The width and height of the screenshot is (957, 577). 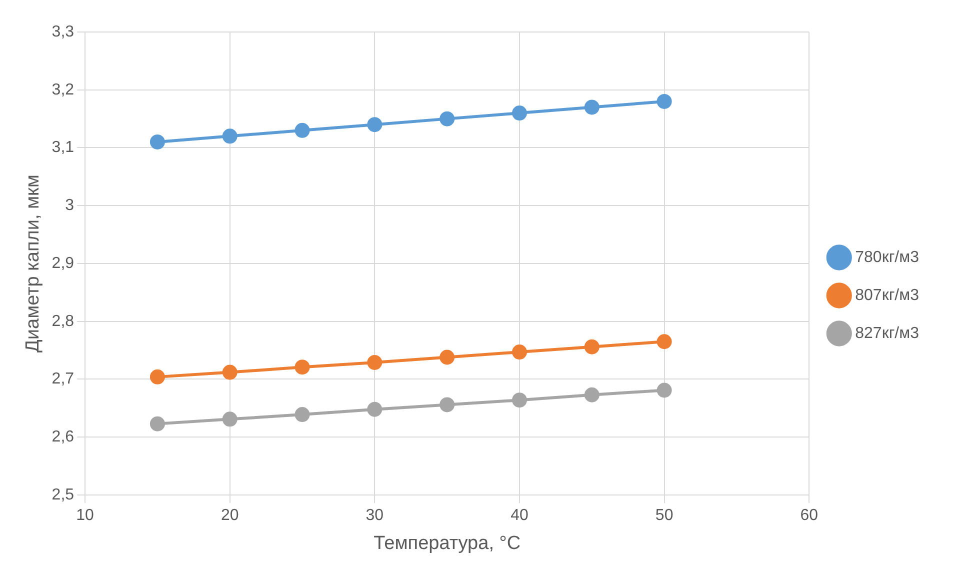 What do you see at coordinates (229, 515) in the screenshot?
I see `x-tick-label: 20` at bounding box center [229, 515].